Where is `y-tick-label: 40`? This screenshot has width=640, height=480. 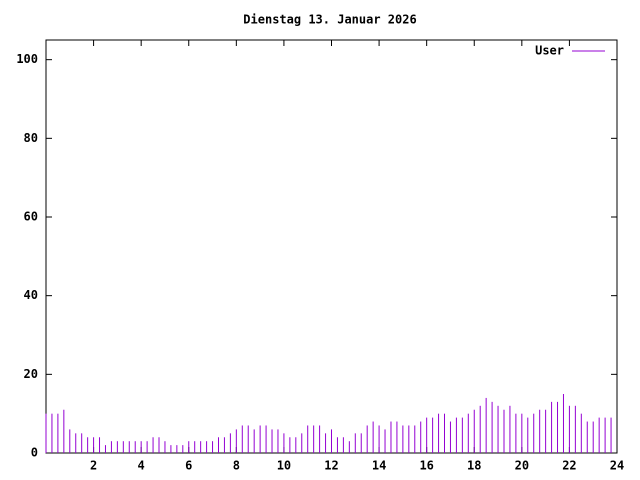 y-tick-label: 40 is located at coordinates (31, 295).